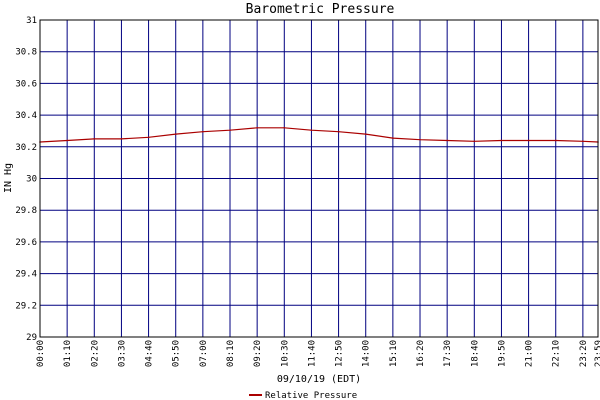  Describe the element at coordinates (26, 306) in the screenshot. I see `y-tick-label: 29.2` at that location.